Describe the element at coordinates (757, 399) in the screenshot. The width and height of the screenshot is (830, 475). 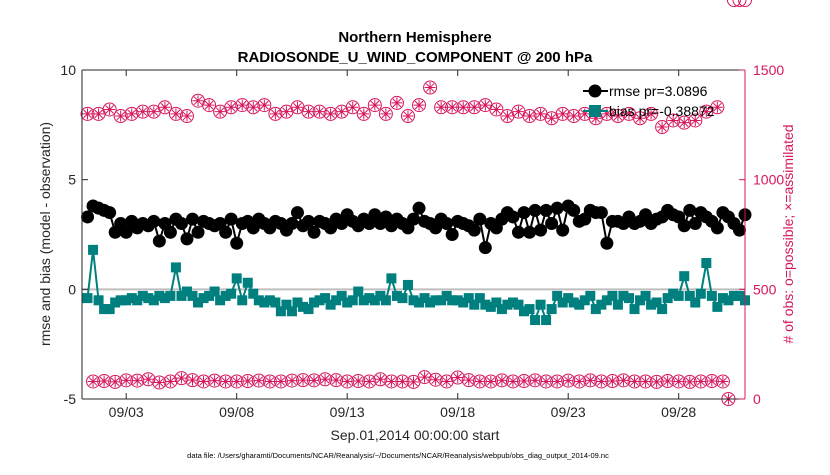
I see `y-tick-label-right: 0` at that location.